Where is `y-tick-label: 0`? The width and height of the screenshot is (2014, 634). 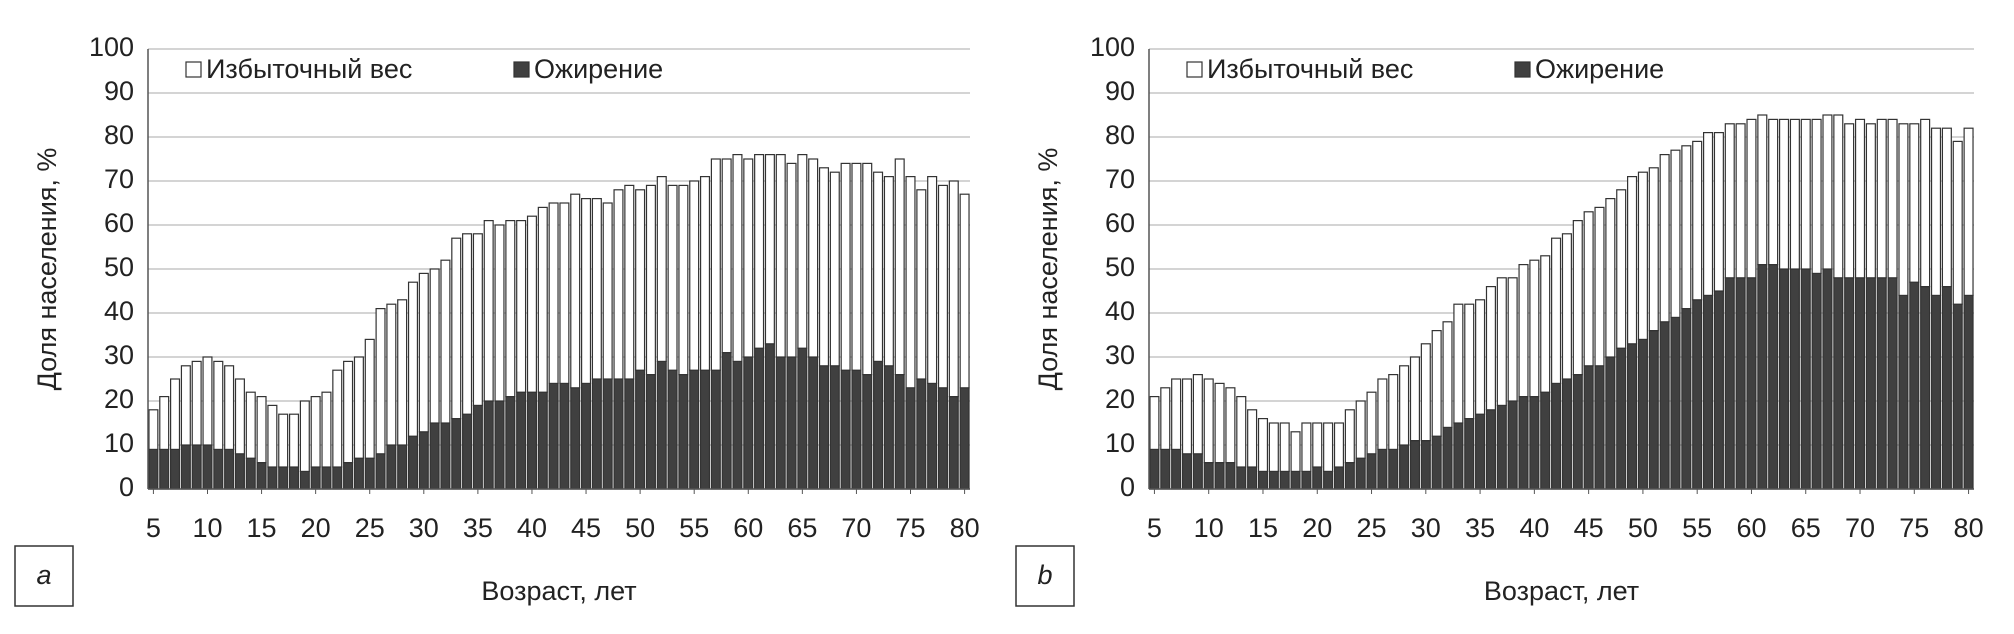 y-tick-label: 0 is located at coordinates (1127, 487).